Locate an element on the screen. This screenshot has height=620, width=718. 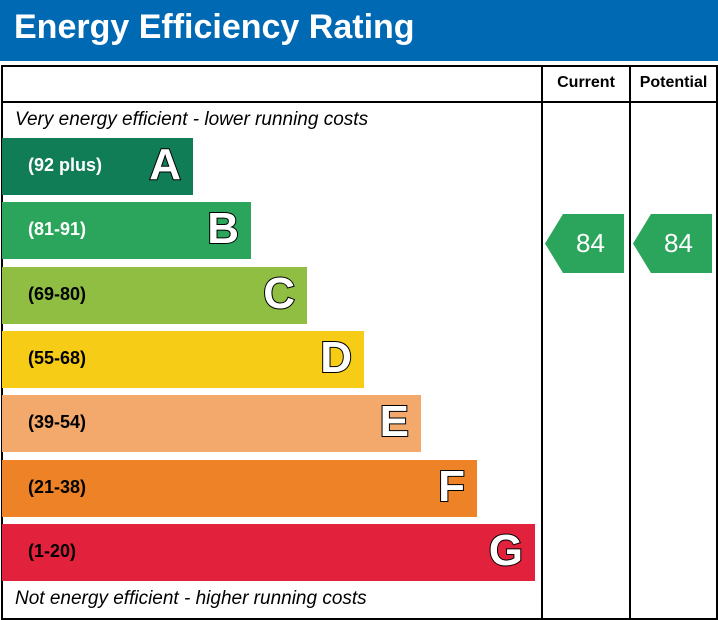
title-bar: Energy Efficiency Rating is located at coordinates (359, 30).